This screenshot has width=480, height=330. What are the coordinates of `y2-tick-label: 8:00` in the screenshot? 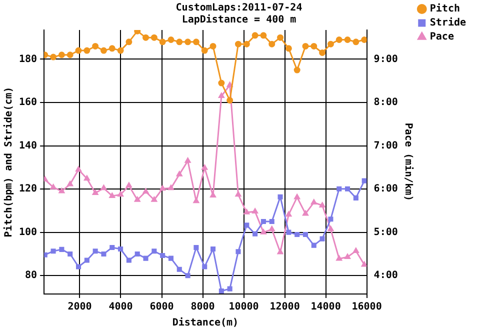 It's located at (386, 102).